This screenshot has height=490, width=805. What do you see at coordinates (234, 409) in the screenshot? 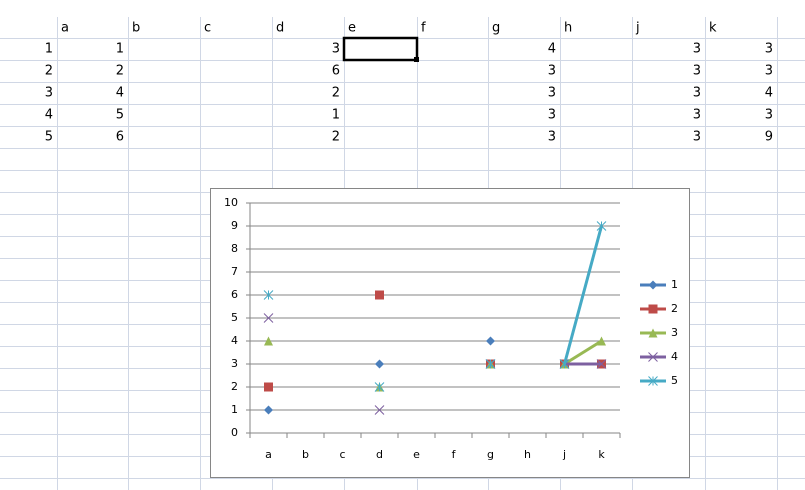
I see `y-tick-label: 1` at bounding box center [234, 409].